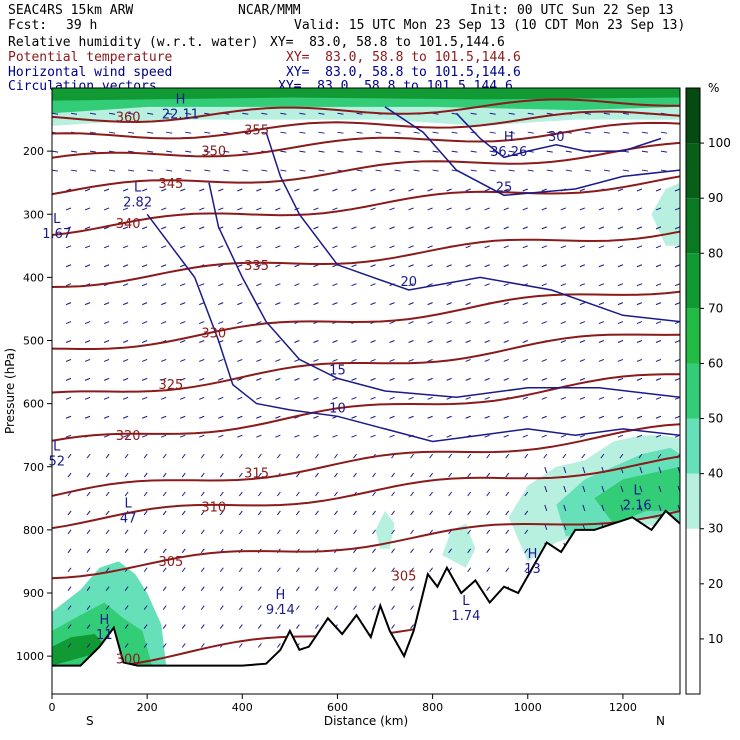 The width and height of the screenshot is (740, 740). Describe the element at coordinates (693, 446) in the screenshot. I see `colorbar-segment` at that location.